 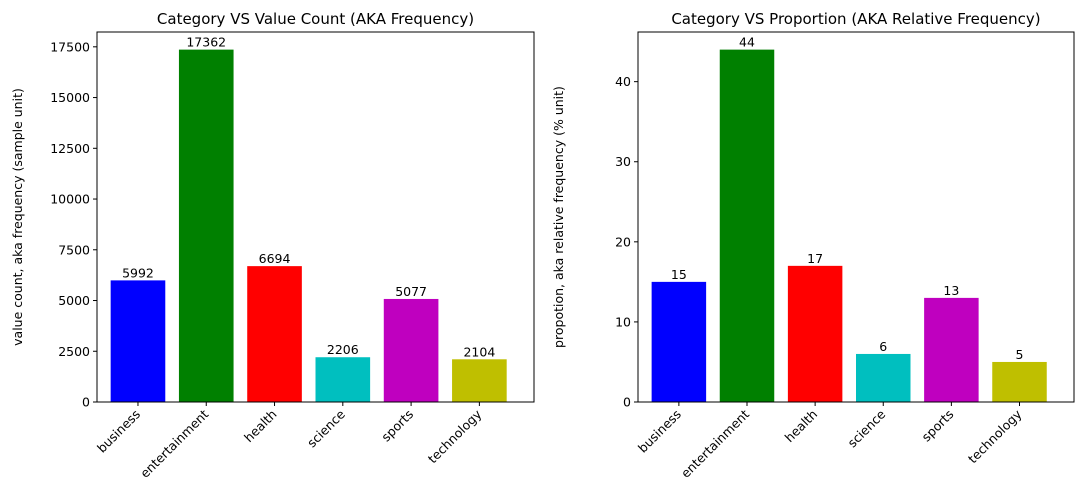 What do you see at coordinates (679, 341) in the screenshot?
I see `proportion-bar-business` at bounding box center [679, 341].